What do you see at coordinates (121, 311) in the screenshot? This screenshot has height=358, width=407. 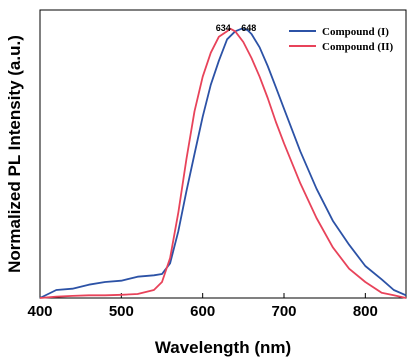 I see `x-tick-label: 500` at bounding box center [121, 311].